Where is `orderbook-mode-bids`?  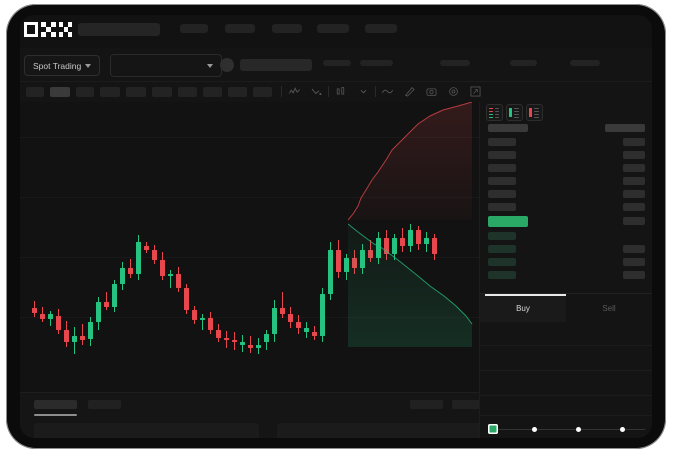 orderbook-mode-bids is located at coordinates (514, 112).